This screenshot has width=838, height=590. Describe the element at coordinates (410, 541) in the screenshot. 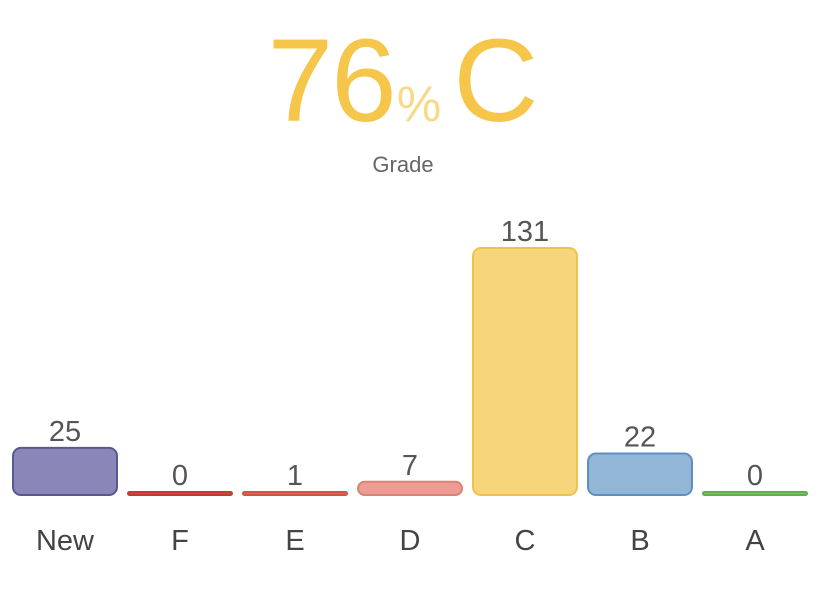

I see `category-label-d: D` at that location.